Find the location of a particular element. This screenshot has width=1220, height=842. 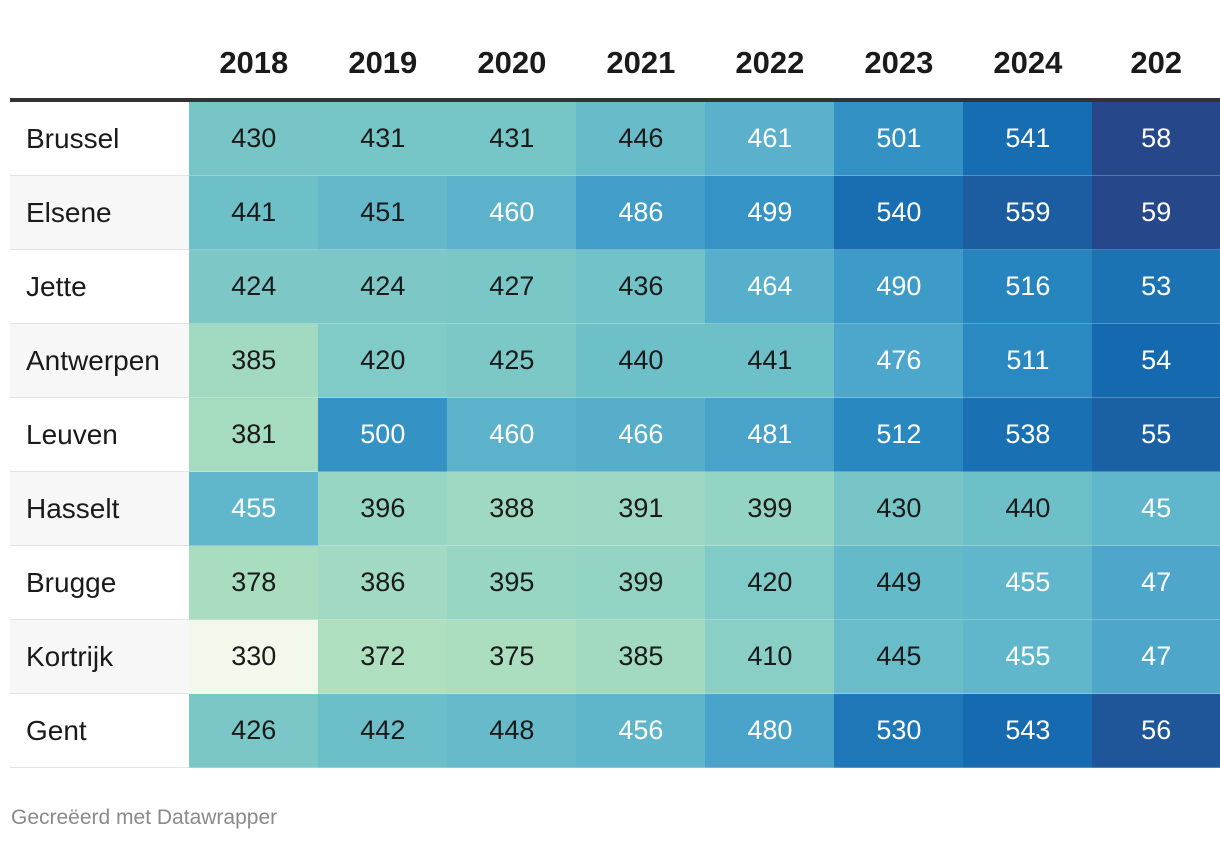

column-header-year: 2023 is located at coordinates (899, 65).